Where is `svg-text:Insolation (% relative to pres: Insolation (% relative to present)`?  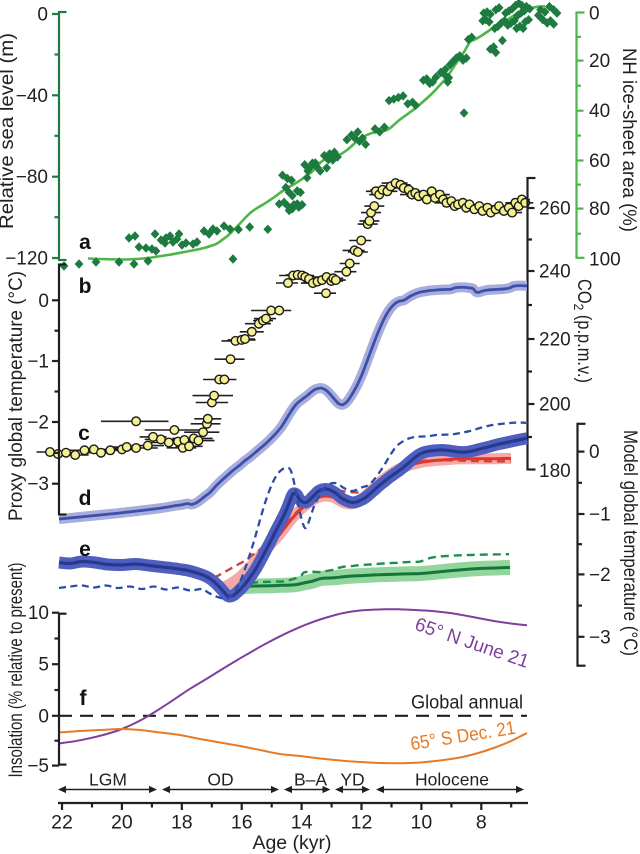
svg-text:Insolation (% relative to pres: Insolation (% relative to present) is located at coordinates (16, 670).